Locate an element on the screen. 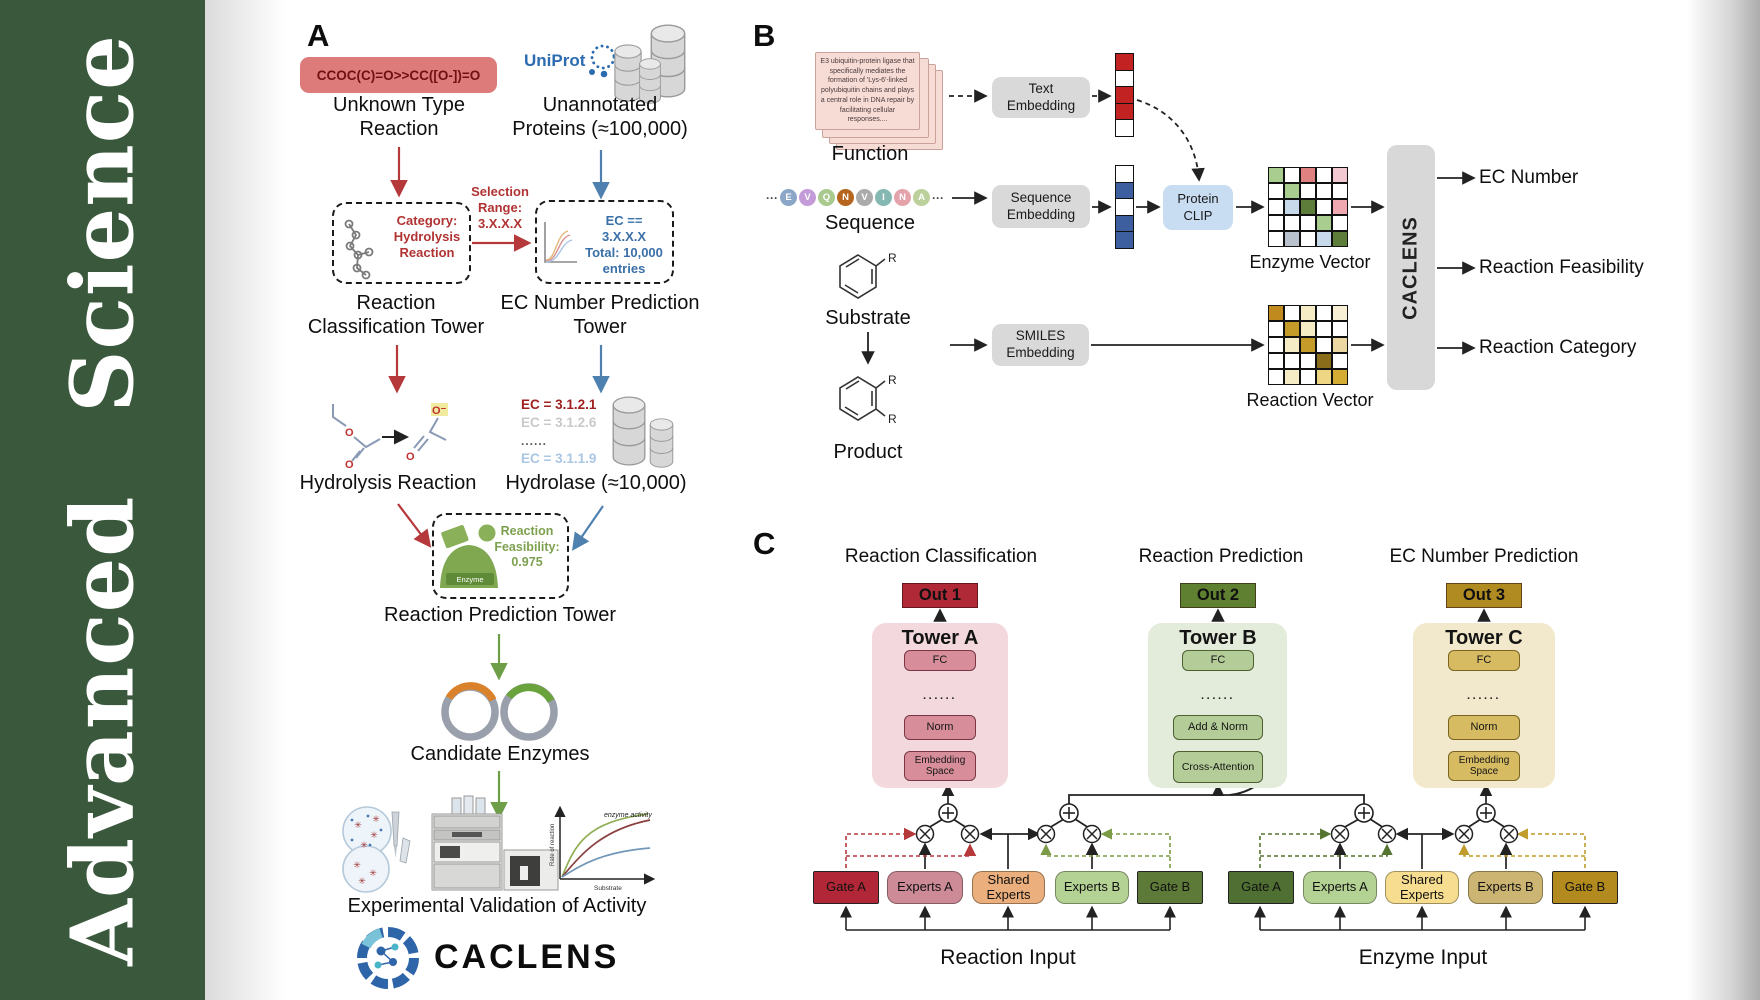 The width and height of the screenshot is (1760, 1000). enzyme-shared-experts: Shared Experts is located at coordinates (1422, 887).